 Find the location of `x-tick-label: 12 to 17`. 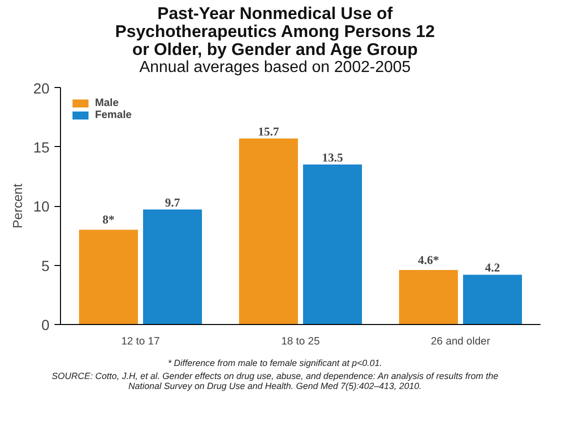

x-tick-label: 12 to 17 is located at coordinates (140, 342).